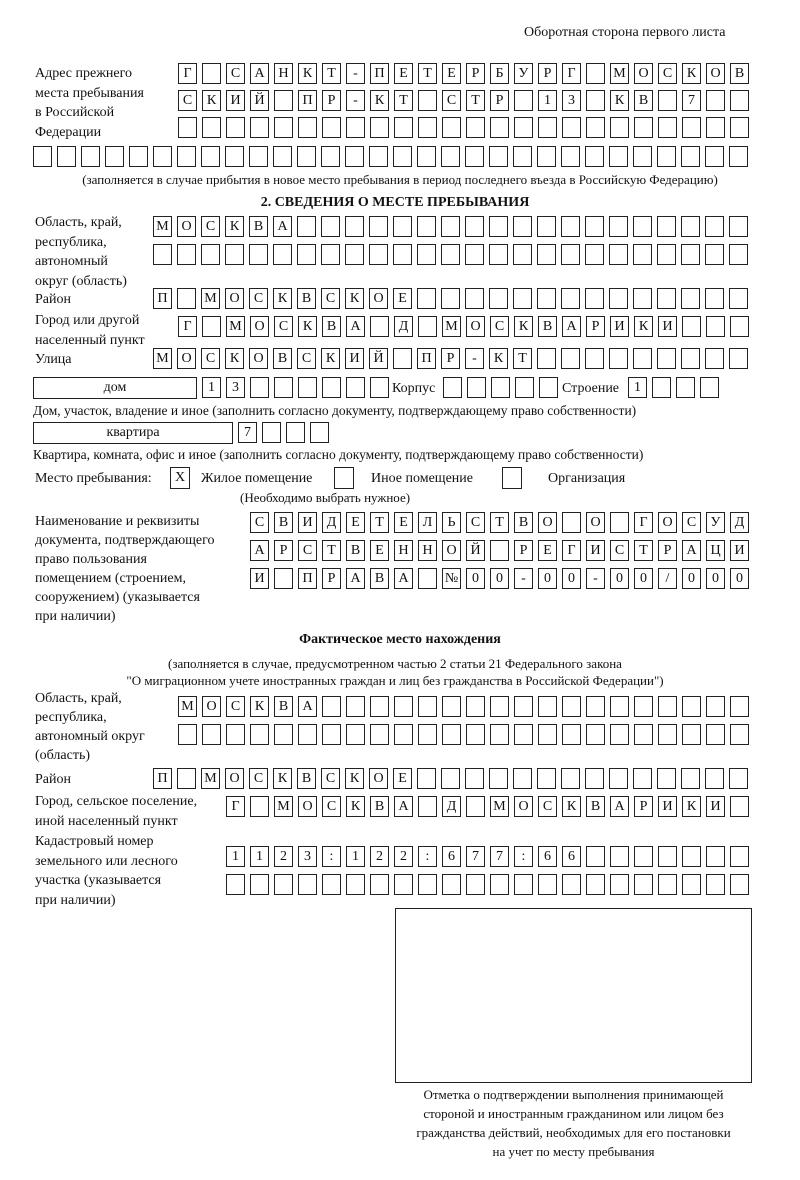 Image resolution: width=800 pixels, height=1180 pixels. Describe the element at coordinates (180, 478) in the screenshot. I see `stay-residential-checkbox: Х` at that location.